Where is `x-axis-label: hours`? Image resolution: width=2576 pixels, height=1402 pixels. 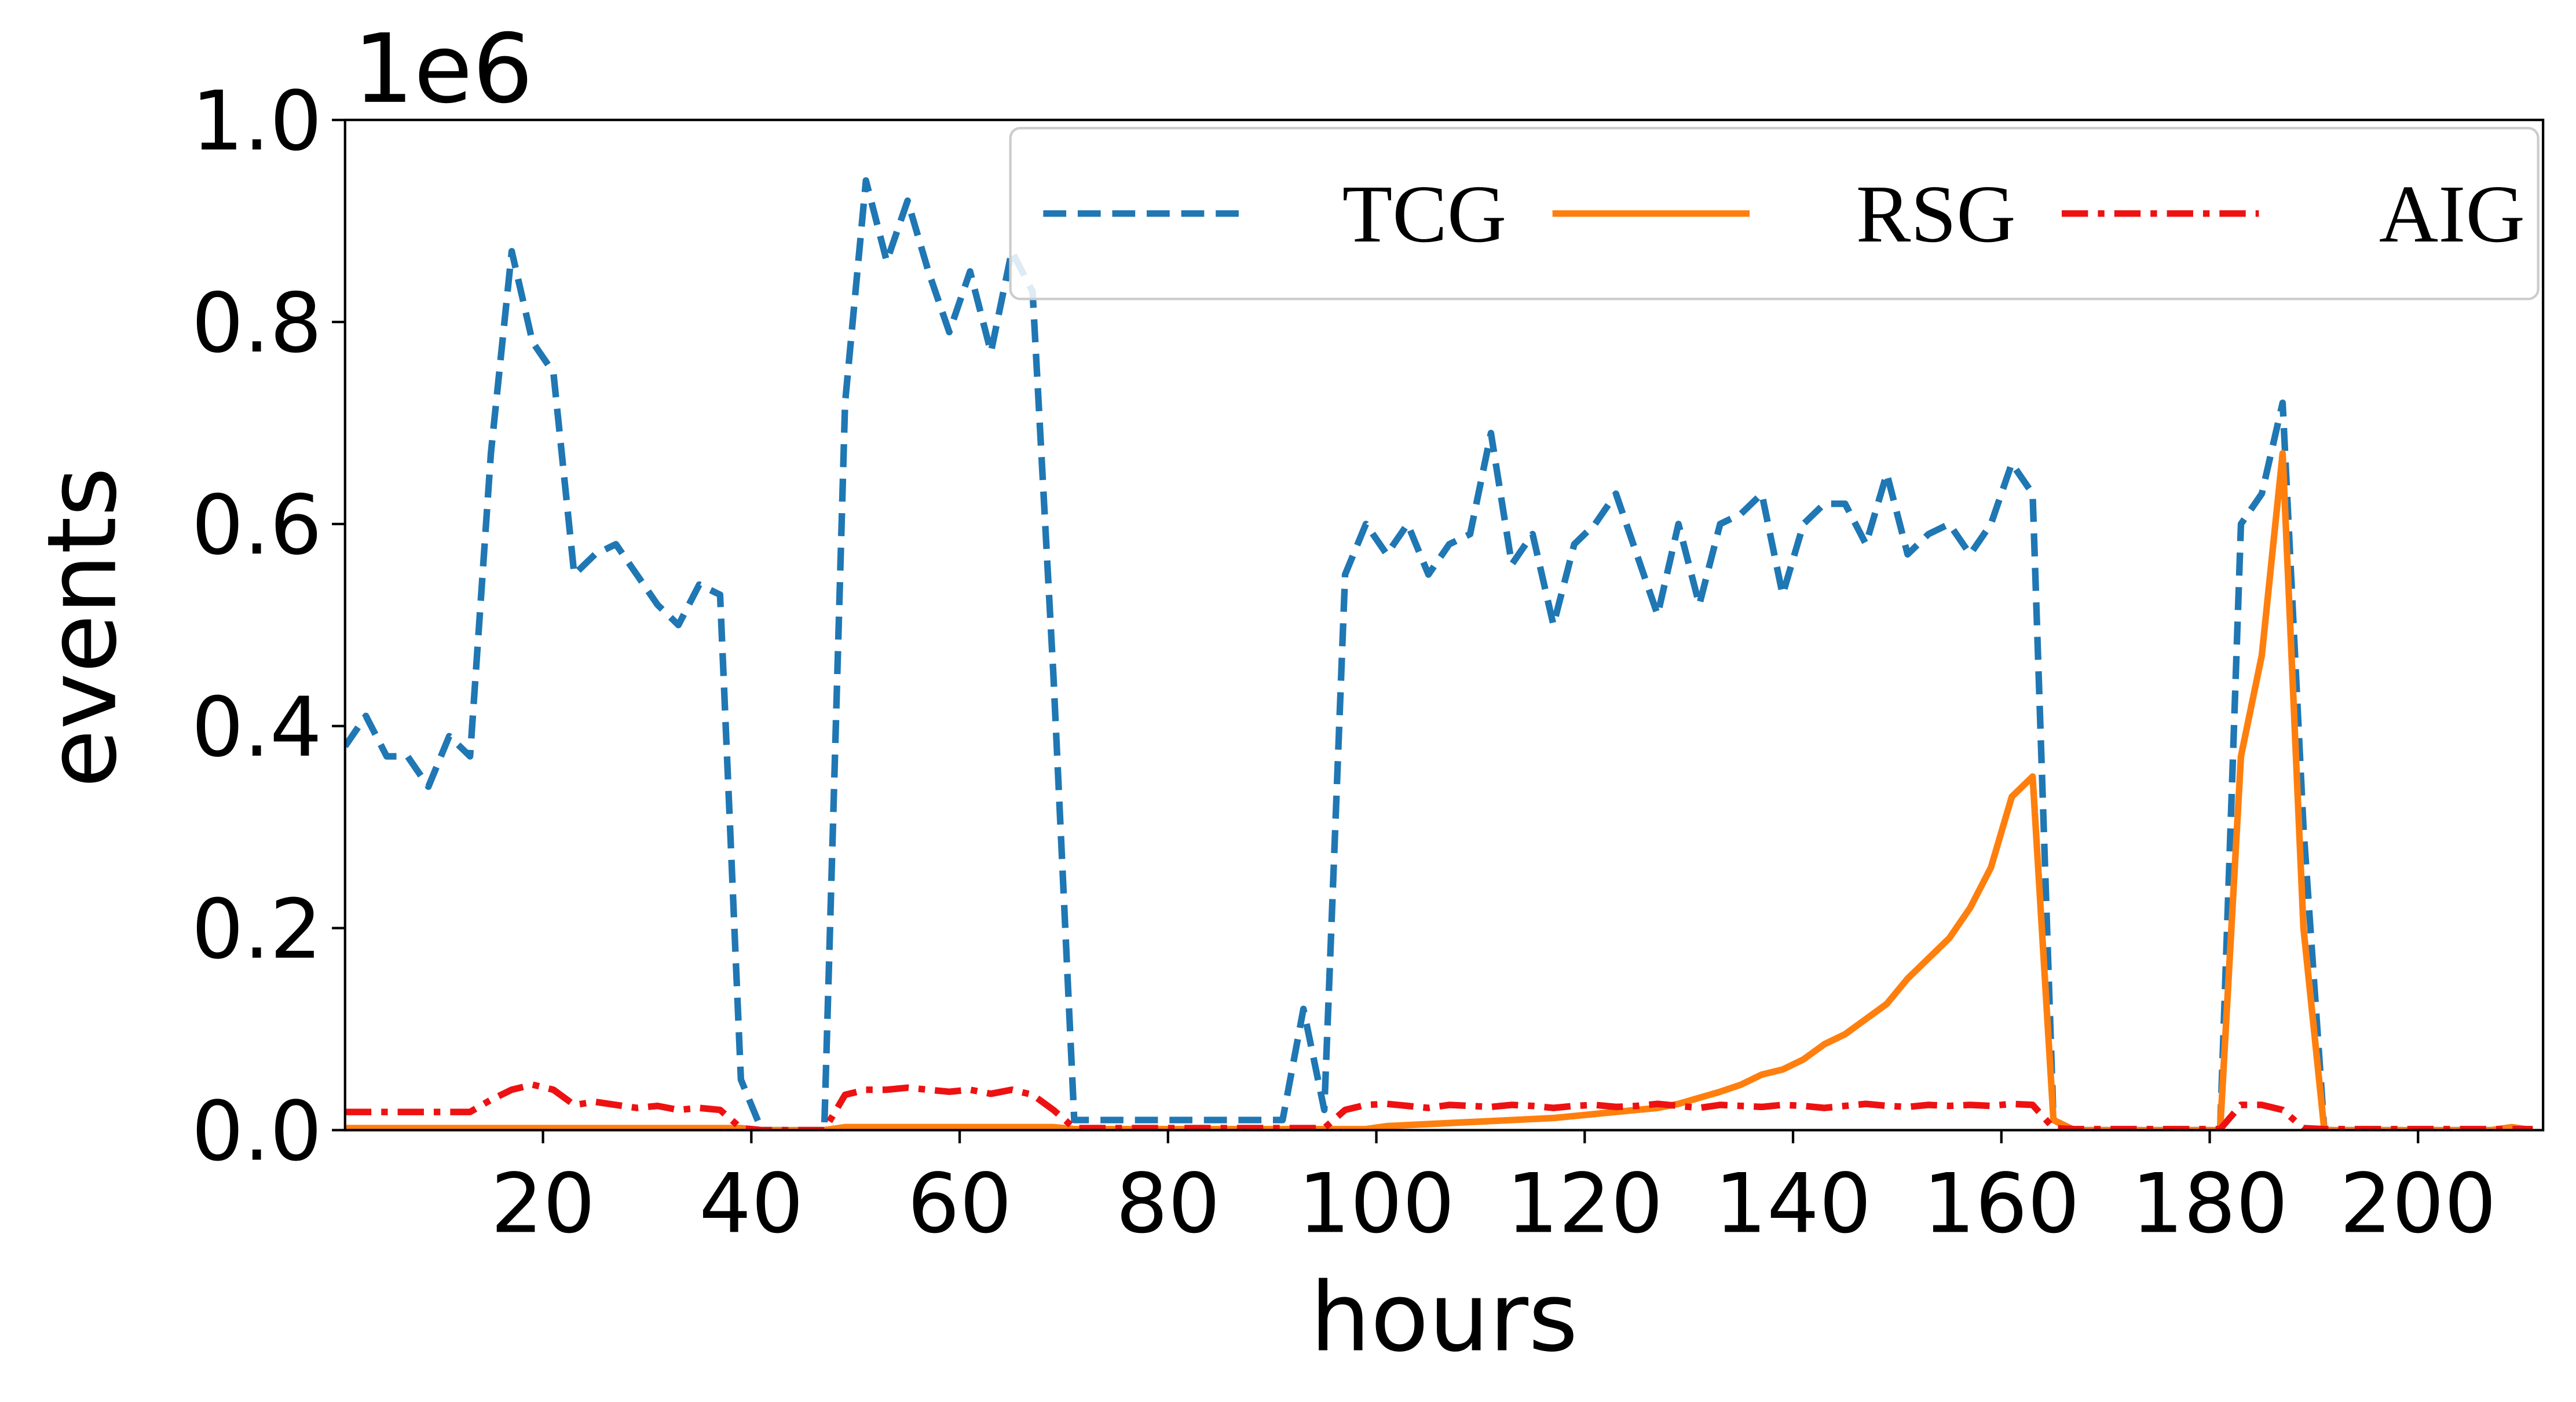
x-axis-label: hours is located at coordinates (1444, 1318).